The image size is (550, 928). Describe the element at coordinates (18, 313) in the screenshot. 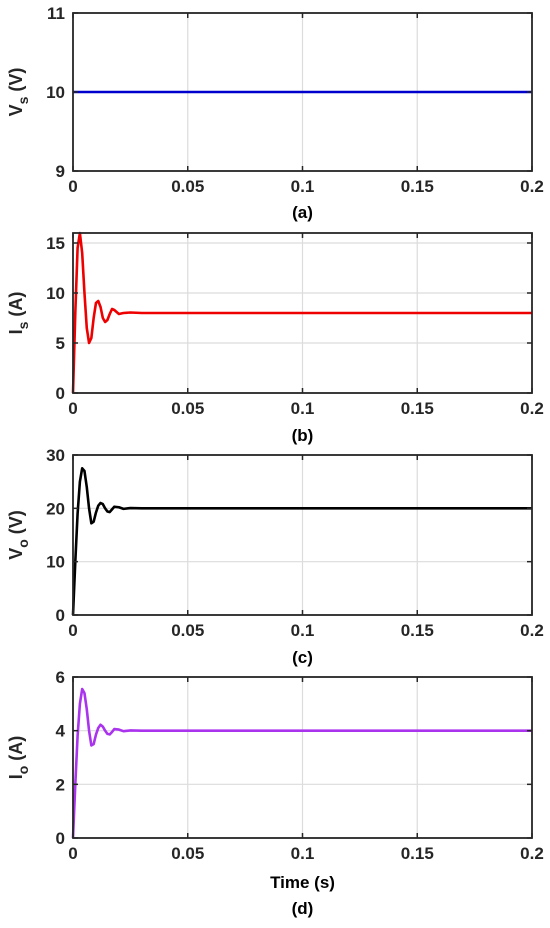

I see `y-axis-label: Is (A)` at that location.